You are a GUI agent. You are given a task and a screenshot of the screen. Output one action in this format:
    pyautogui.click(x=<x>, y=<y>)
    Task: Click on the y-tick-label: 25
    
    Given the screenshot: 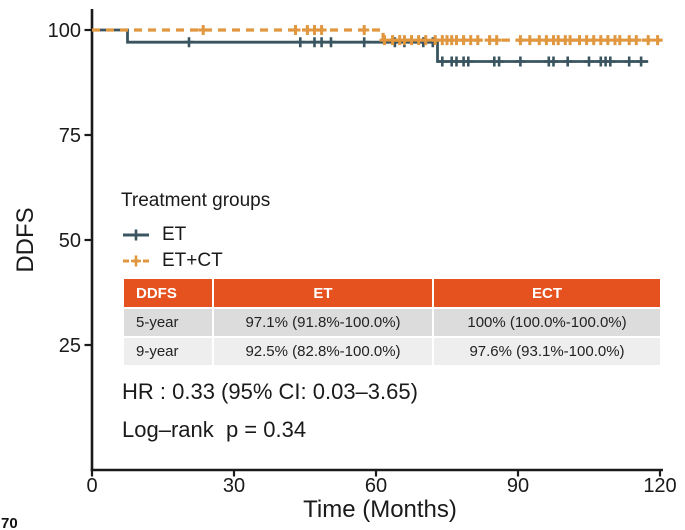 What is the action you would take?
    pyautogui.click(x=70, y=346)
    